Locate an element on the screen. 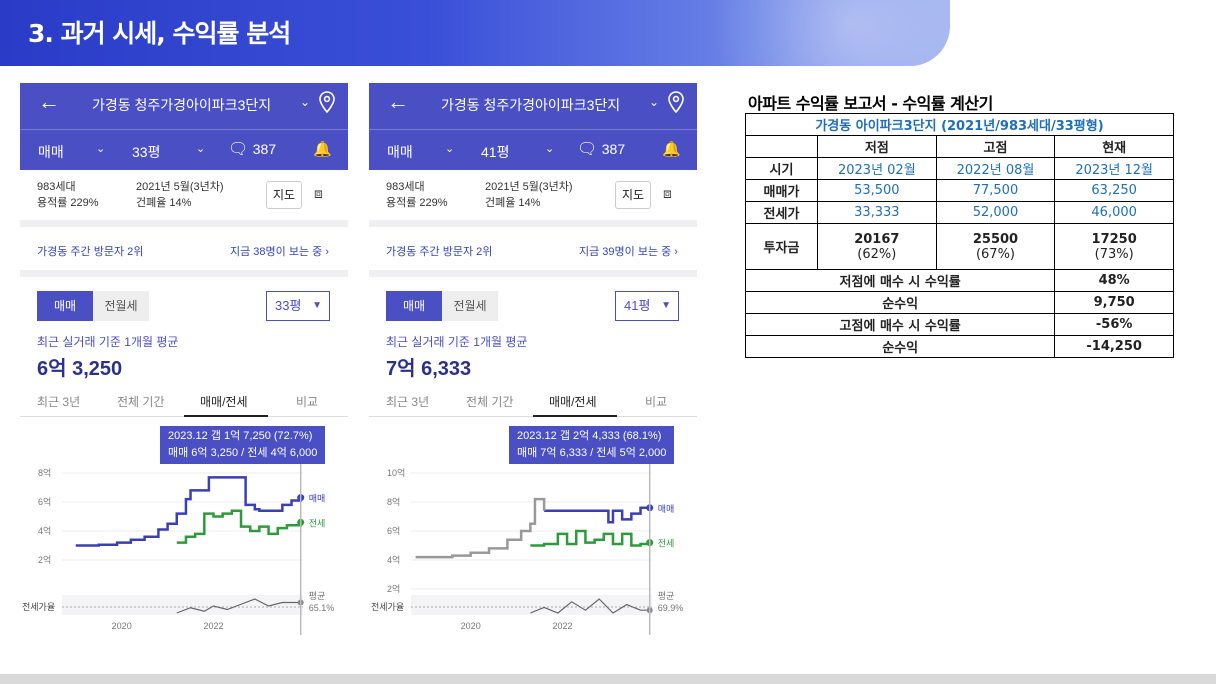 Image resolution: width=1216 pixels, height=684 pixels. size-select-value: 33평 is located at coordinates (288, 305).